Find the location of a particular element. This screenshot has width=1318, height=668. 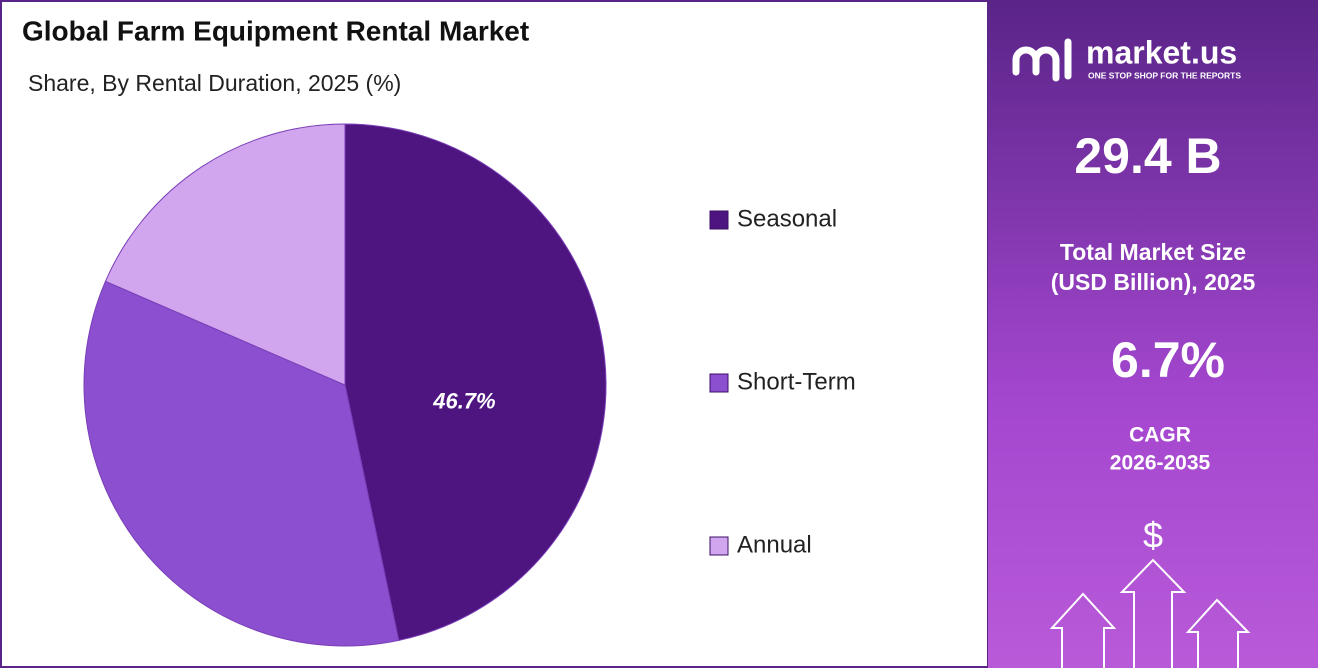

market-size: 29.4 B is located at coordinates (1147, 156).